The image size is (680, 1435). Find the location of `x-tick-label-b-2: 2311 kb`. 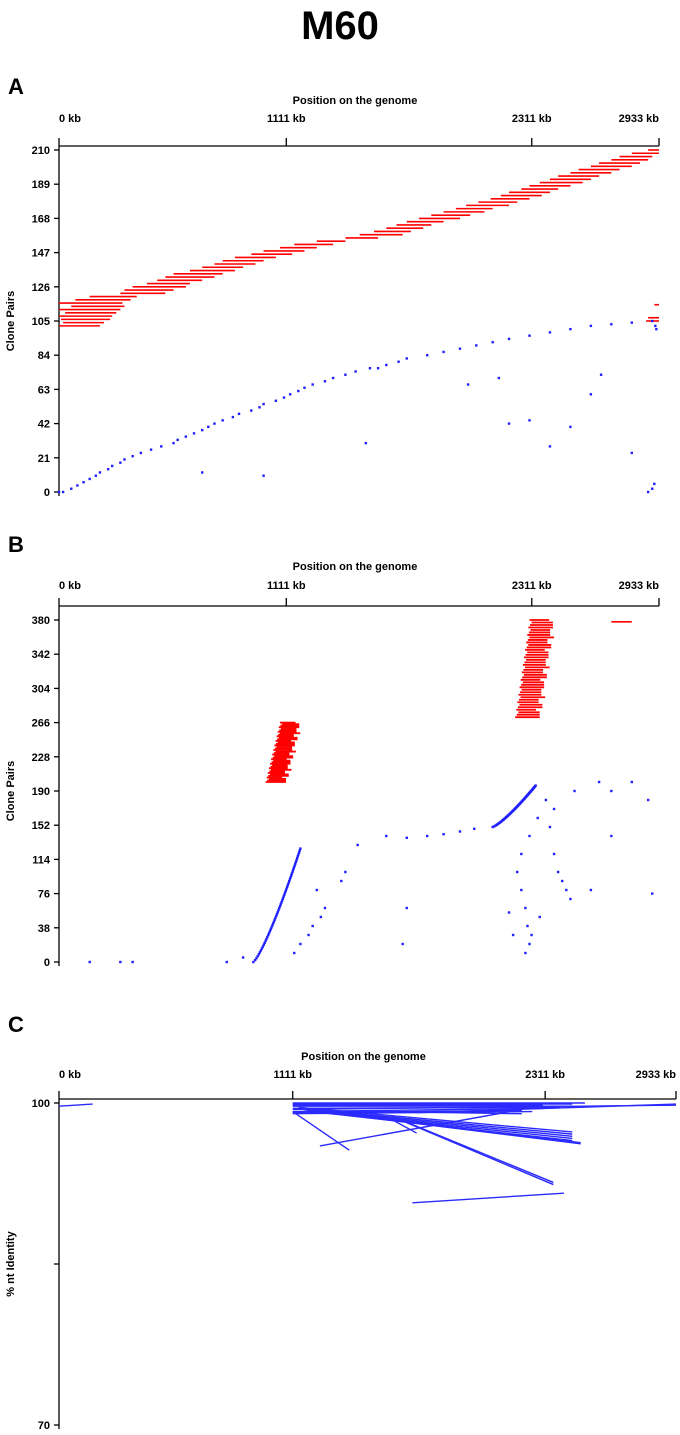

x-tick-label-b-2: 2311 kb is located at coordinates (532, 586).